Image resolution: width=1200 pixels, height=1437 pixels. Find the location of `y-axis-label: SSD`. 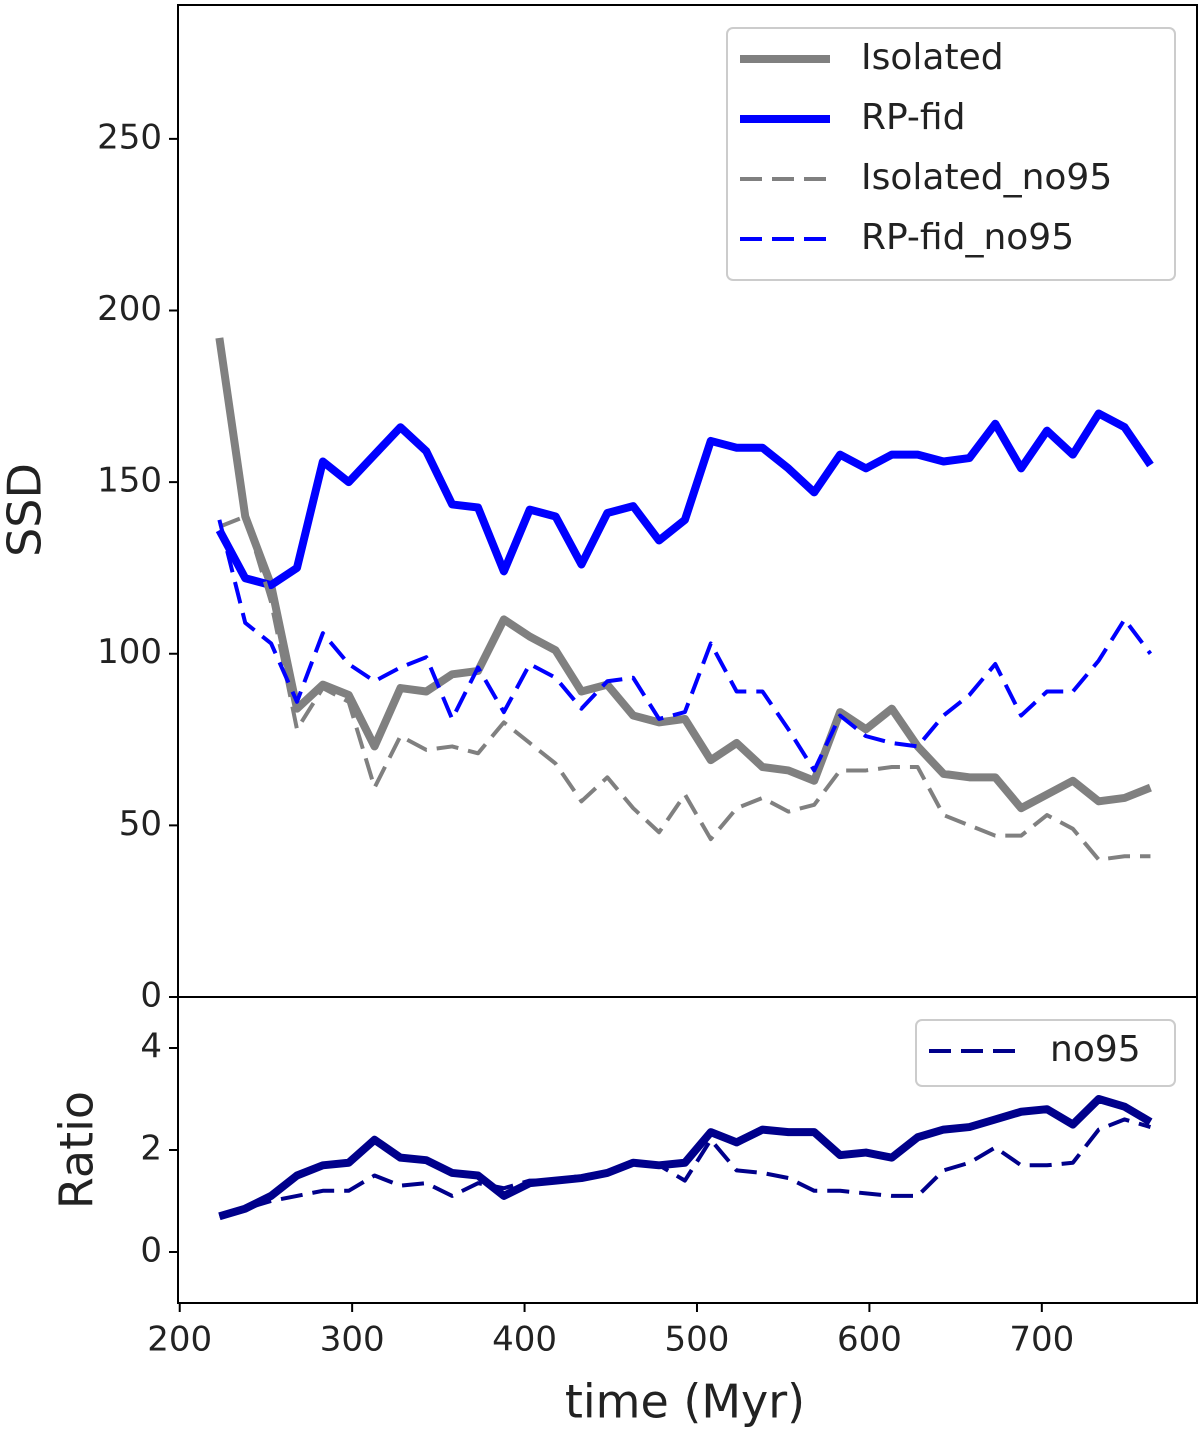

y-axis-label: SSD is located at coordinates (26, 510).